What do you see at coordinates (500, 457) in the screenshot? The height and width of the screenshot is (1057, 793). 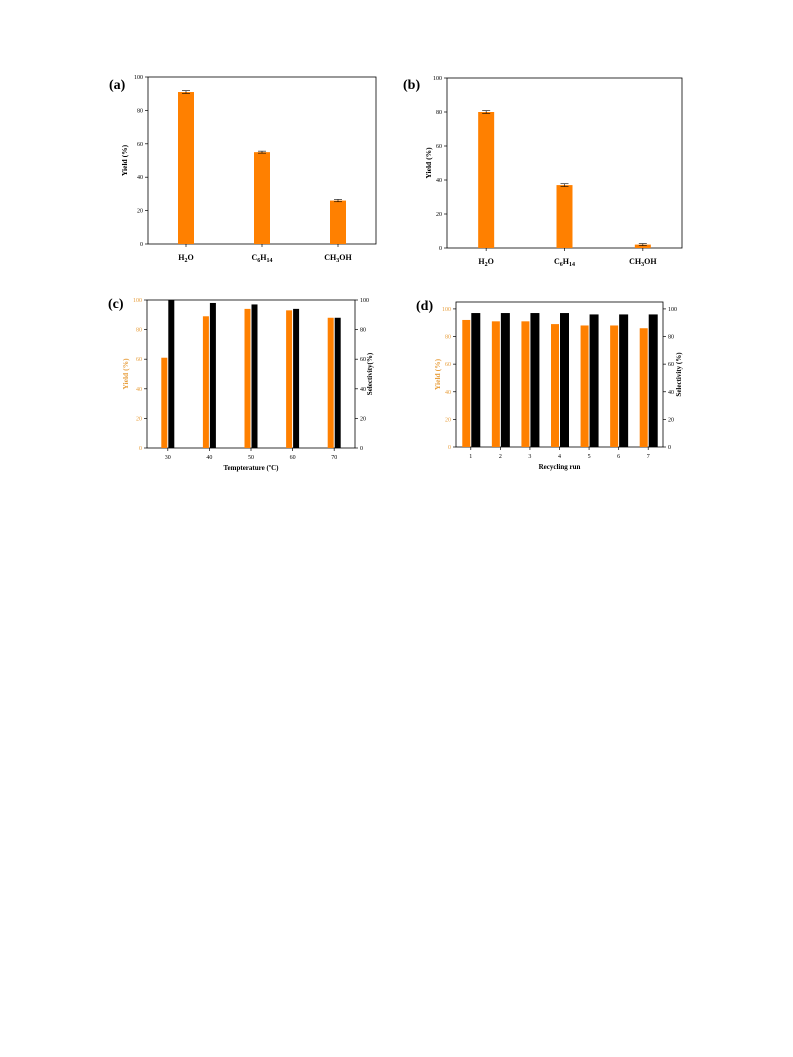 I see `x-tick-label: 2` at bounding box center [500, 457].